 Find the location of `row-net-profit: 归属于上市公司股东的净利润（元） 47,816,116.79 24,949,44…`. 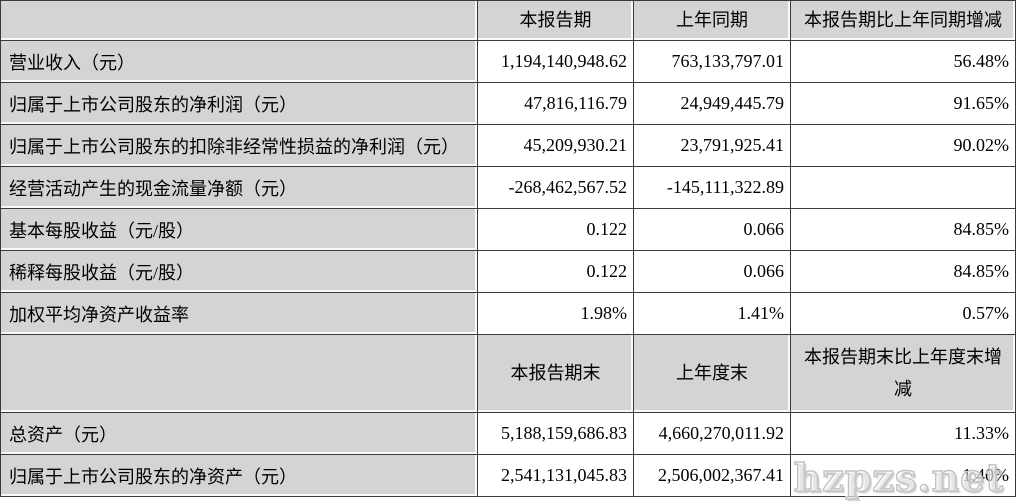

row-net-profit: 归属于上市公司股东的净利润（元） 47,816,116.79 24,949,44… is located at coordinates (508, 103).